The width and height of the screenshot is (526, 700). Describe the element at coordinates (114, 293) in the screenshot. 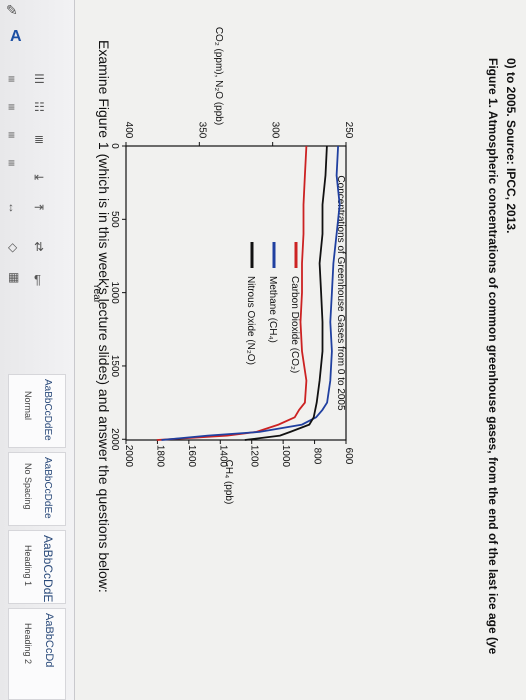

I see `x-tick-label: 1000` at that location.